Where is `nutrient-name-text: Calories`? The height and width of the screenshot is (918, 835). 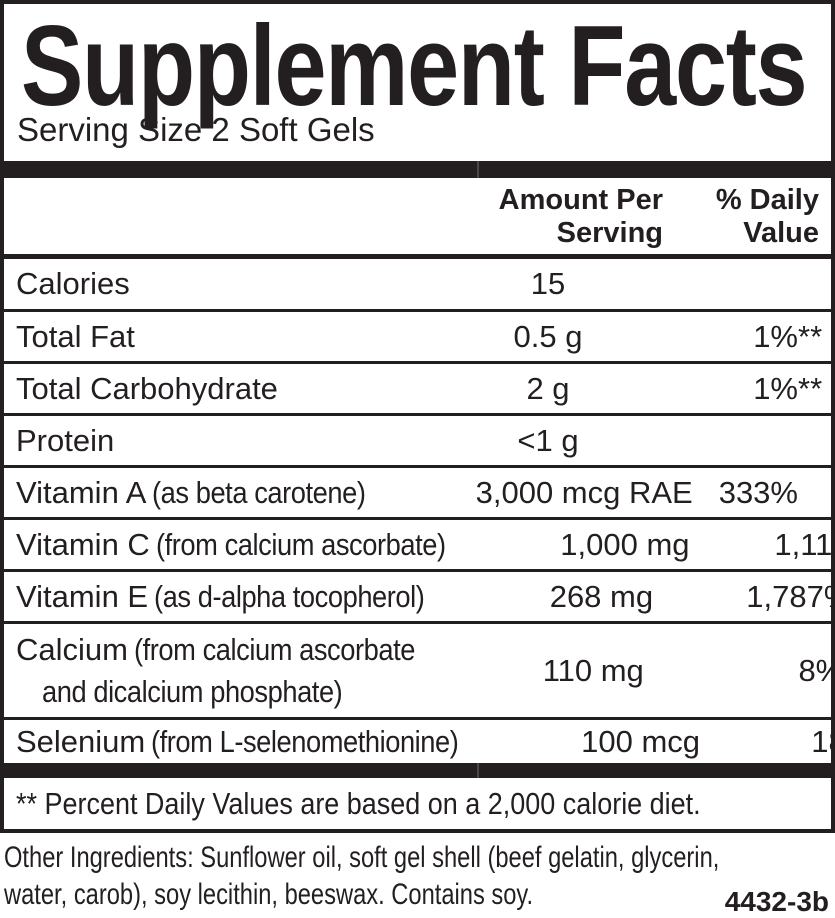
nutrient-name-text: Calories is located at coordinates (73, 283).